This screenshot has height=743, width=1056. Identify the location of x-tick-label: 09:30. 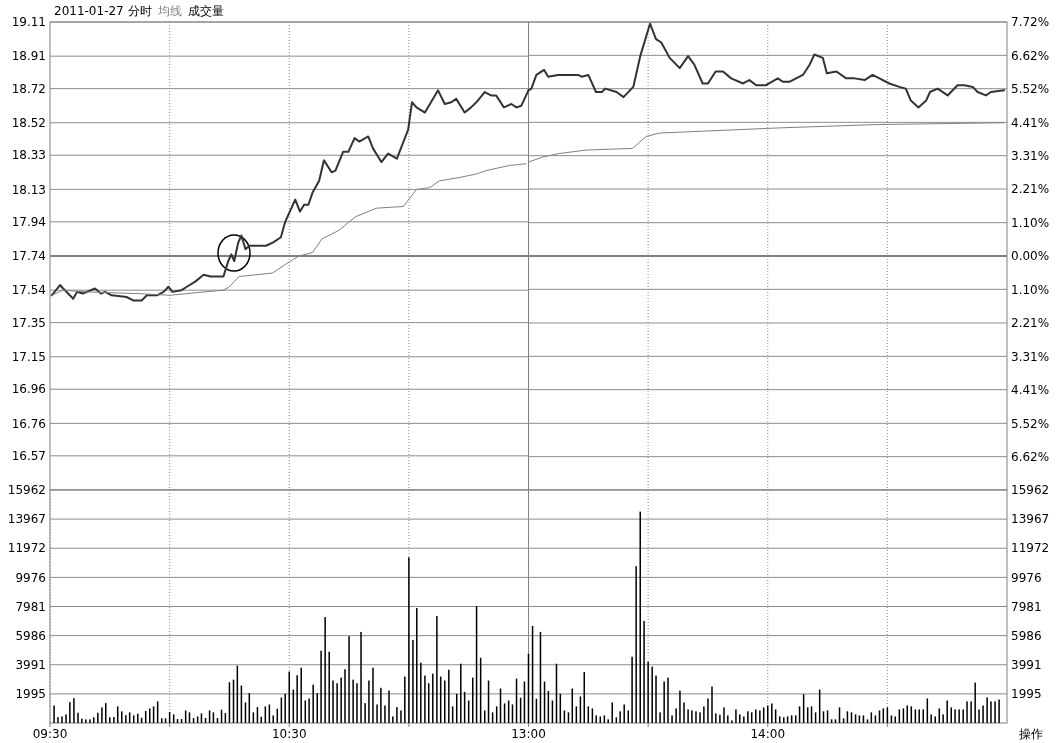
(50, 734).